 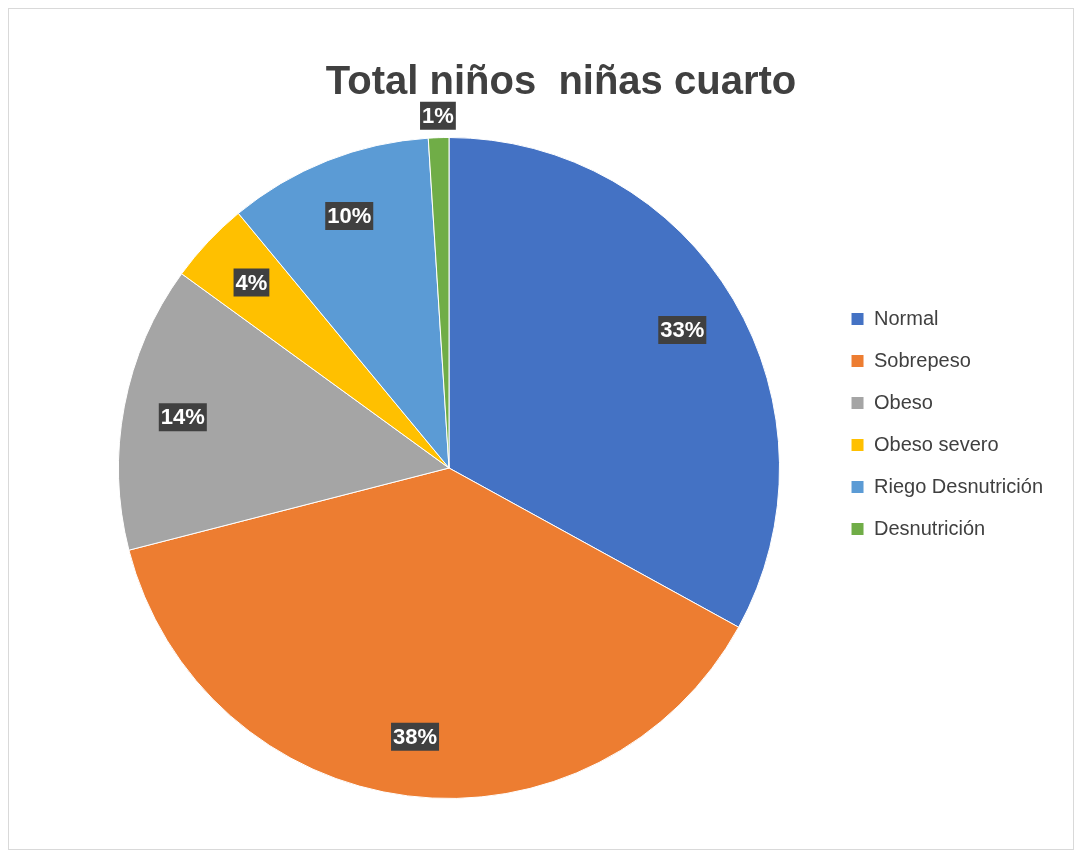 I want to click on chart-title: Total niños niñas cuarto, so click(x=561, y=80).